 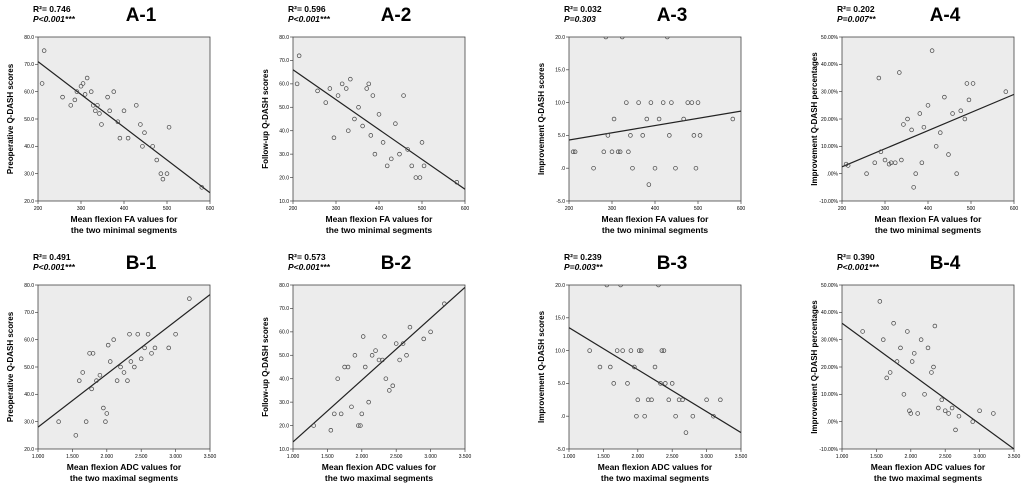 I want to click on y-tick-label: 80.0, so click(x=29, y=286).